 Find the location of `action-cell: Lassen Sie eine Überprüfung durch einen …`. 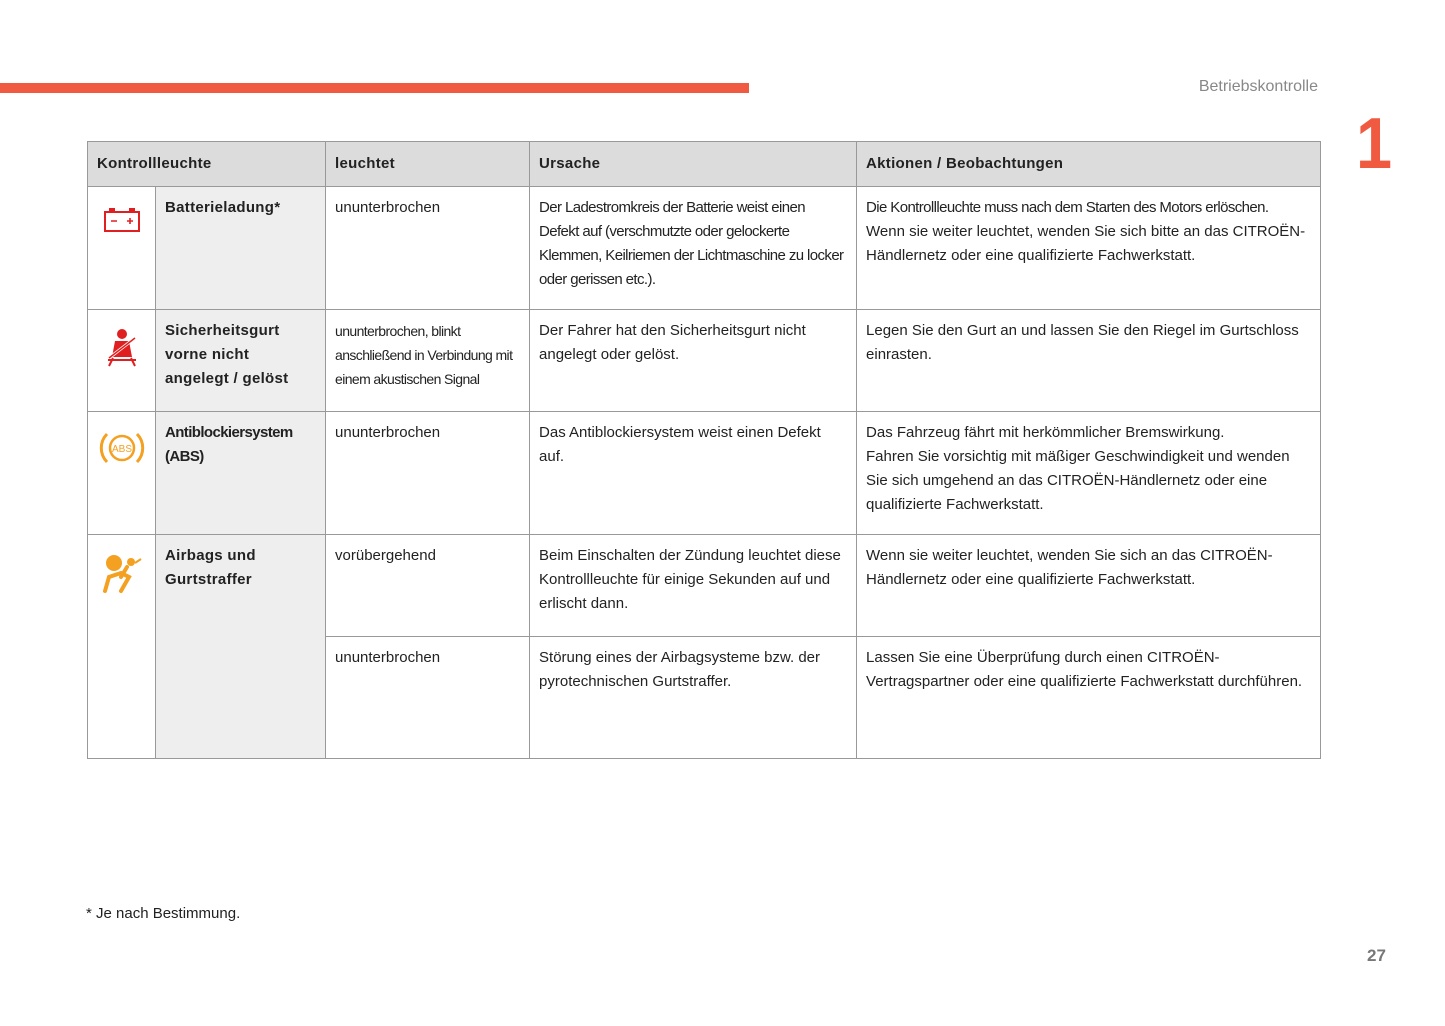

action-cell: Lassen Sie eine Überprüfung durch einen … is located at coordinates (1089, 697).